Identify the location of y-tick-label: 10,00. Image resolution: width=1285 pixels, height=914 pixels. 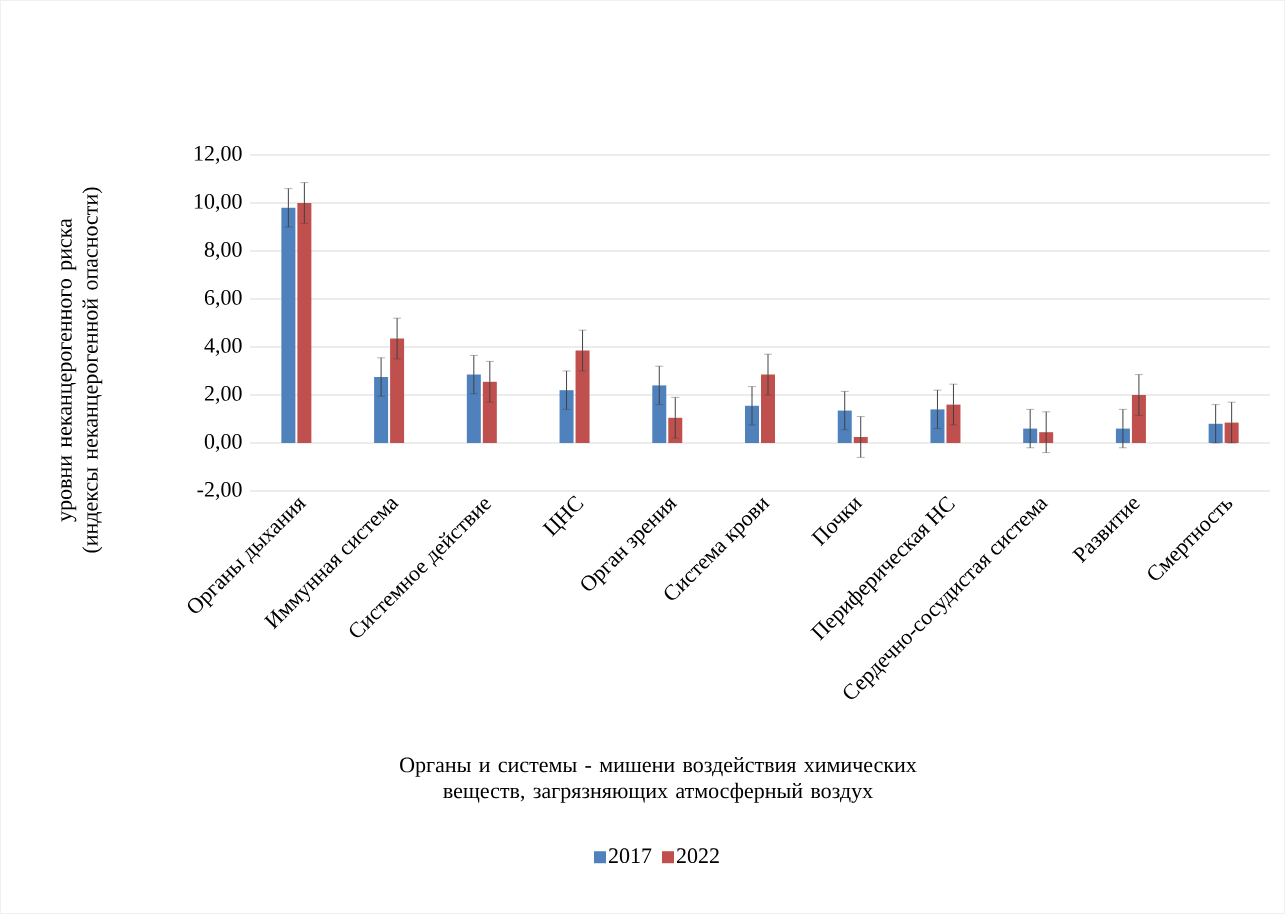
(218, 202).